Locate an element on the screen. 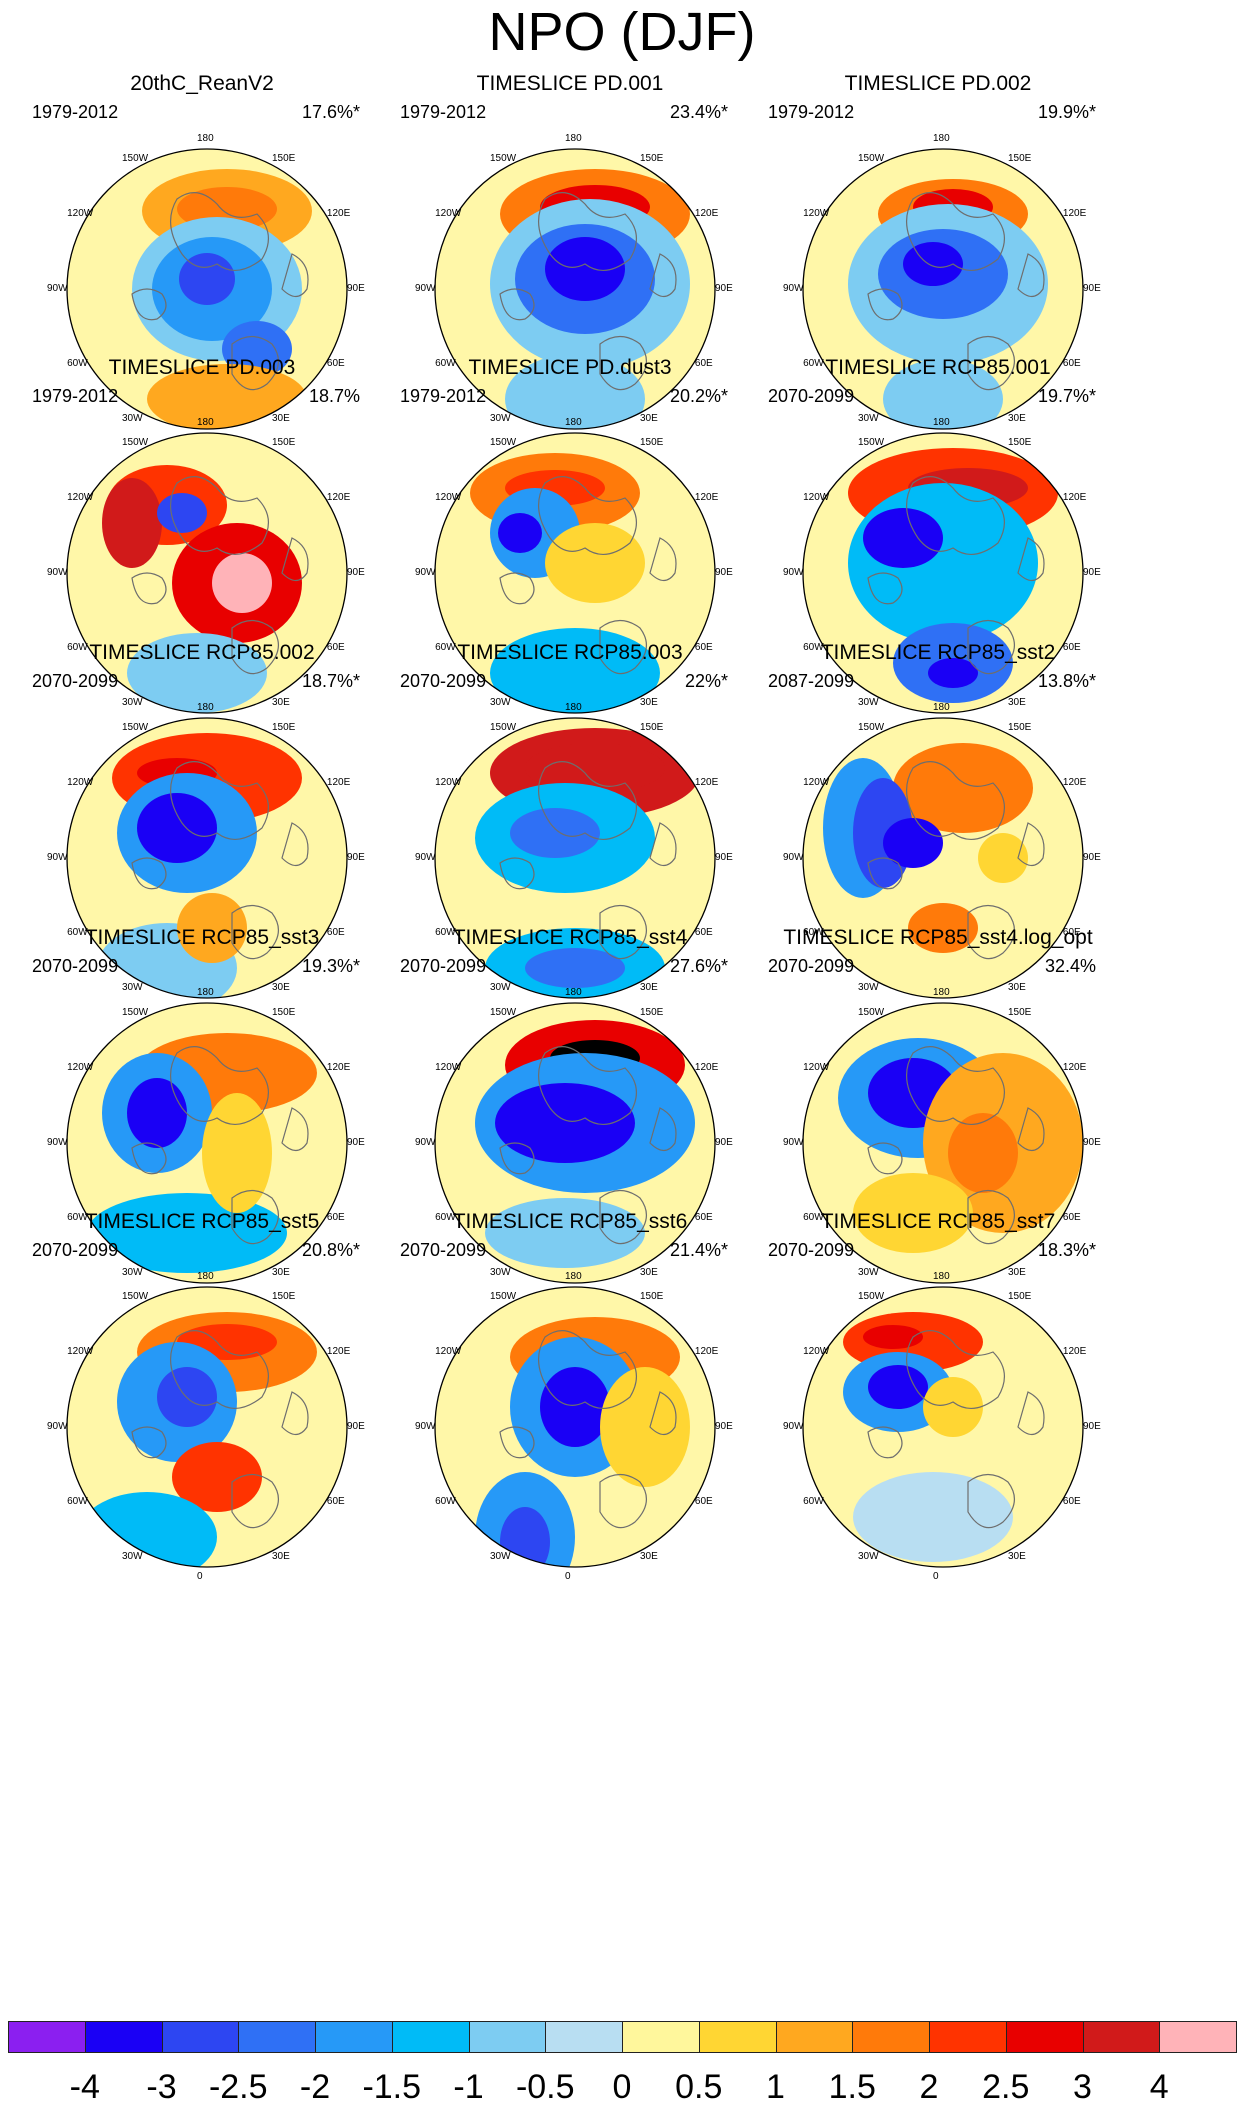  longitude-label: 30W is located at coordinates (132, 1556).